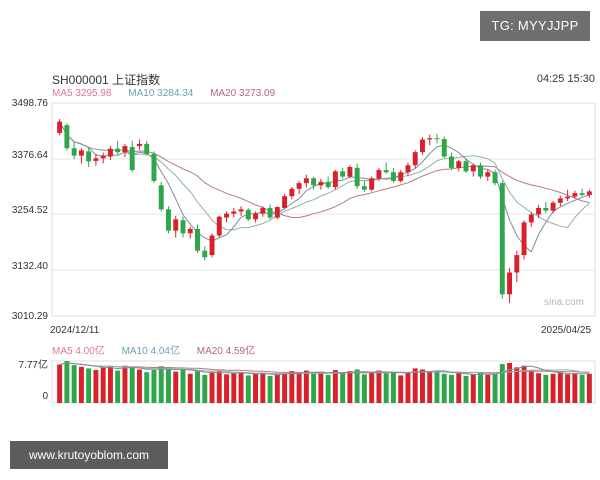 The width and height of the screenshot is (600, 480). What do you see at coordinates (29, 155) in the screenshot?
I see `y-tick-label: 3376.64` at bounding box center [29, 155].